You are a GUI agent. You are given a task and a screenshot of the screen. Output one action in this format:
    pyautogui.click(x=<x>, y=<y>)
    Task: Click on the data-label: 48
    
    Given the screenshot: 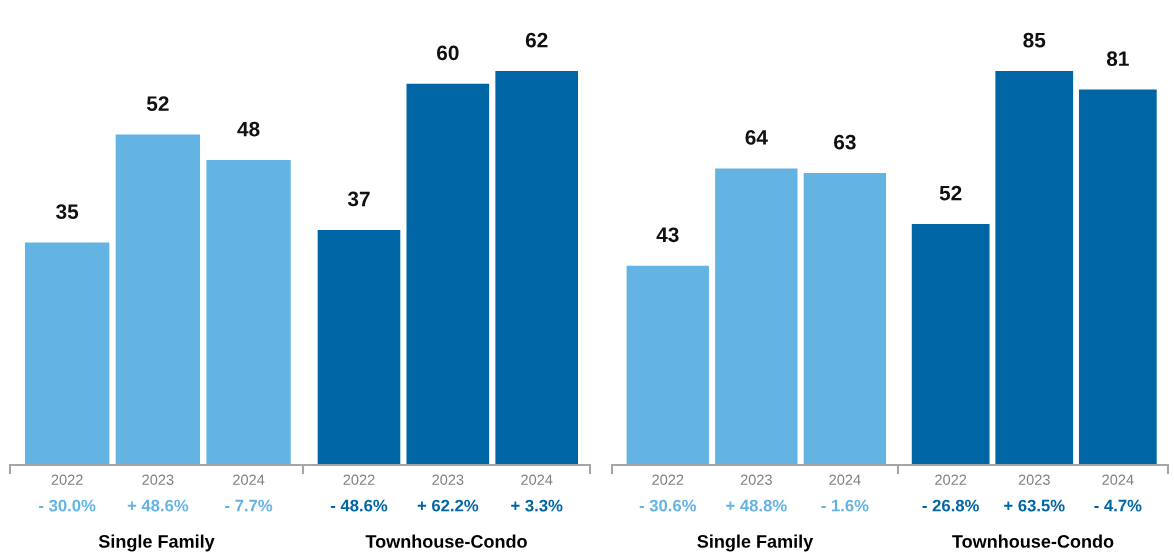 What is the action you would take?
    pyautogui.click(x=248, y=129)
    